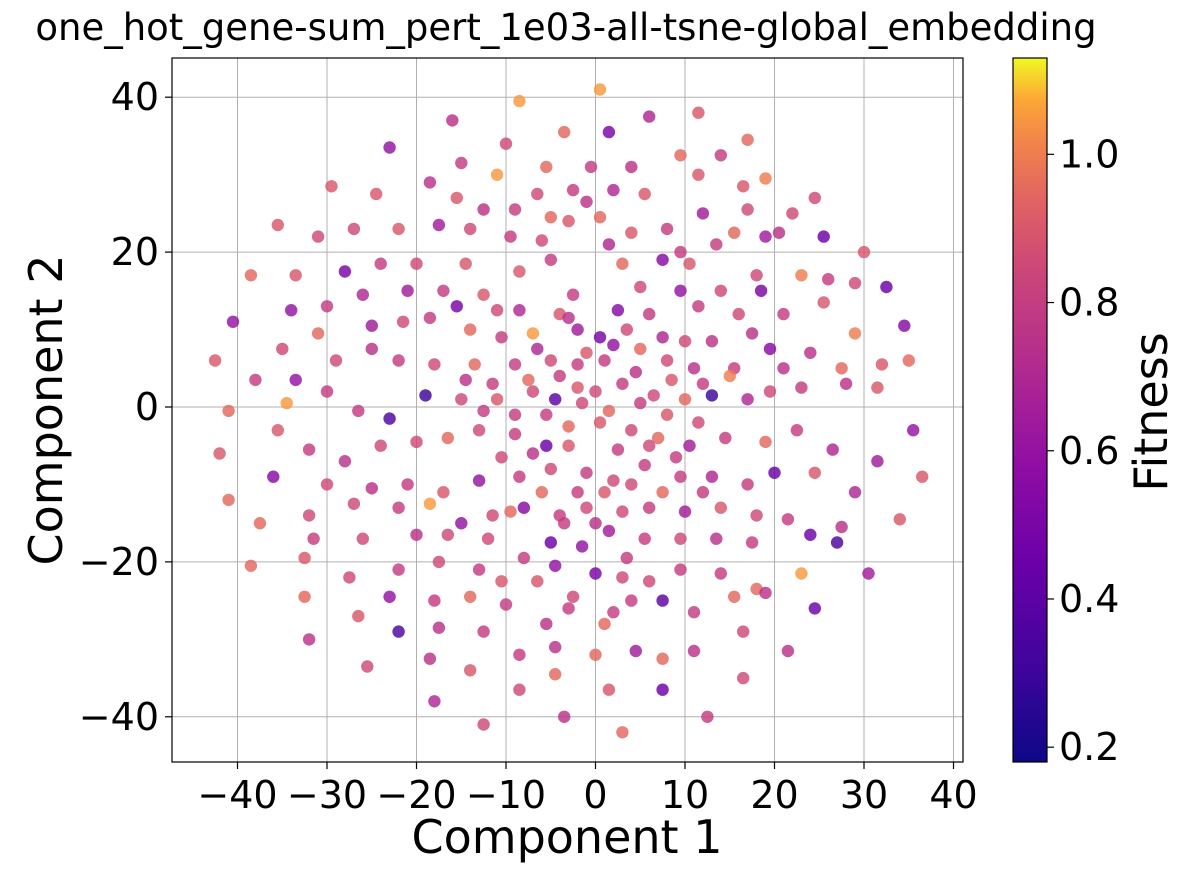 The width and height of the screenshot is (1181, 872). I want to click on colorbar: 0.2 0.4 0.6 0.8 1.0 Fitness, so click(1095, 413).